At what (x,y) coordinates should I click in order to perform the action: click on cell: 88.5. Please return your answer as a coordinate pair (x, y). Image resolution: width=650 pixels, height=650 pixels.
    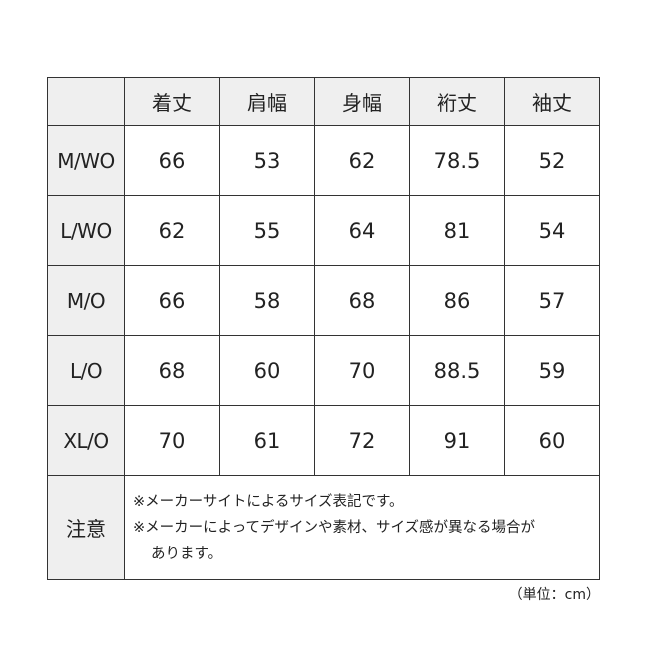
    Looking at the image, I should click on (457, 370).